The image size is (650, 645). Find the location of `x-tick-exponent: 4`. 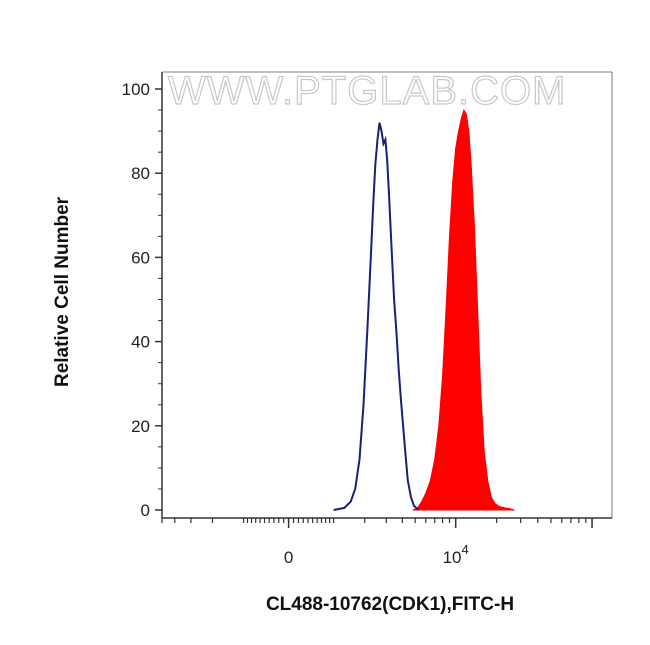

x-tick-exponent: 4 is located at coordinates (465, 549).